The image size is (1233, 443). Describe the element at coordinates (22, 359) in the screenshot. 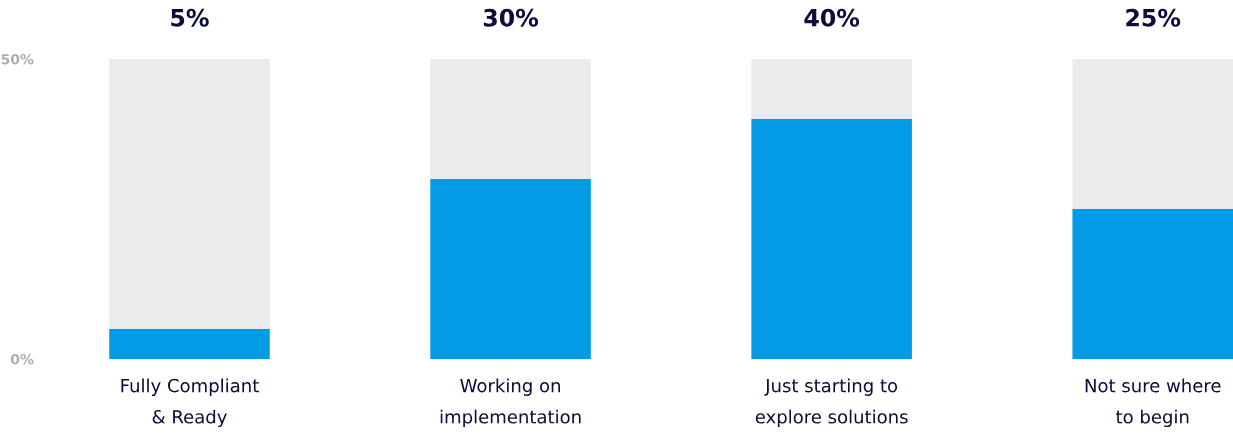

I see `y-tick-label: 0%` at that location.